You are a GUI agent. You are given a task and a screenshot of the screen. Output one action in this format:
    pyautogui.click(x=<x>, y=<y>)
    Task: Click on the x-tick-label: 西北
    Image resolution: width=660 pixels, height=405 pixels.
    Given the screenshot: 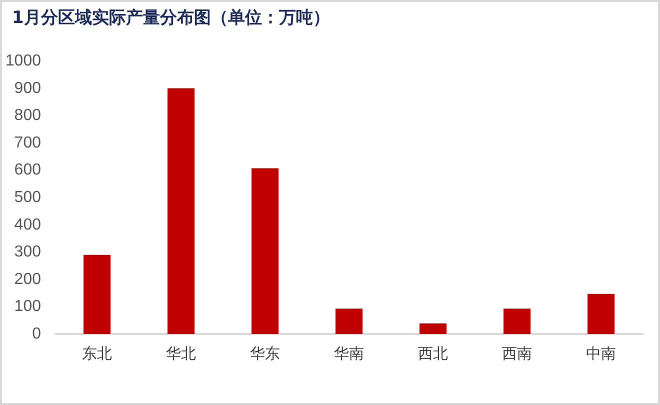 What is the action you would take?
    pyautogui.click(x=433, y=353)
    